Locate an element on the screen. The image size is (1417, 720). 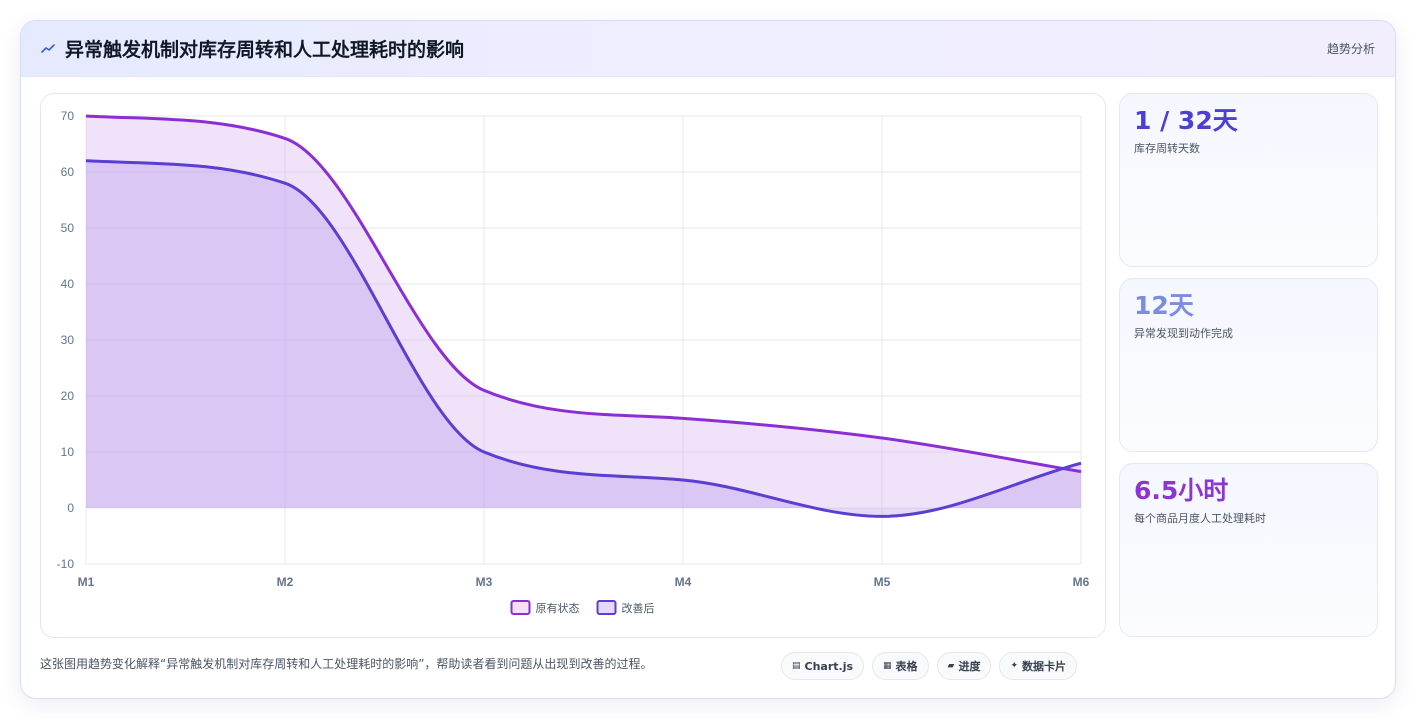
x-tick-label: M5 is located at coordinates (882, 582).